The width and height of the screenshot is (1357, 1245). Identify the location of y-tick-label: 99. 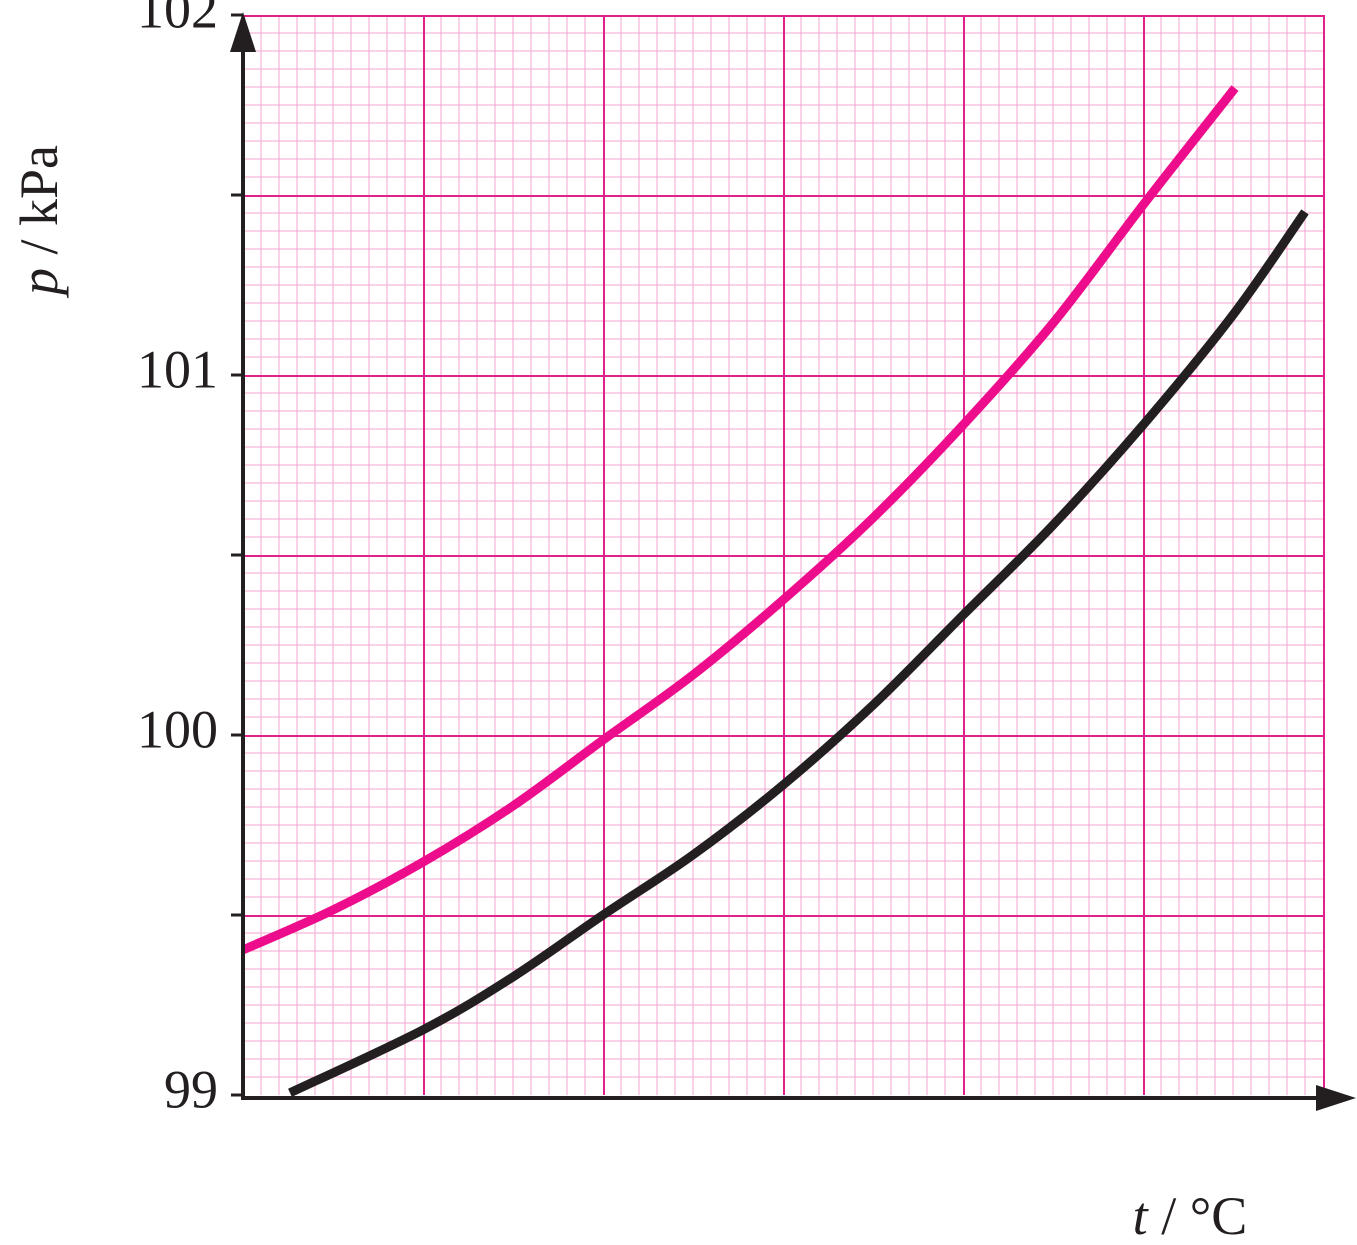
(191, 1089).